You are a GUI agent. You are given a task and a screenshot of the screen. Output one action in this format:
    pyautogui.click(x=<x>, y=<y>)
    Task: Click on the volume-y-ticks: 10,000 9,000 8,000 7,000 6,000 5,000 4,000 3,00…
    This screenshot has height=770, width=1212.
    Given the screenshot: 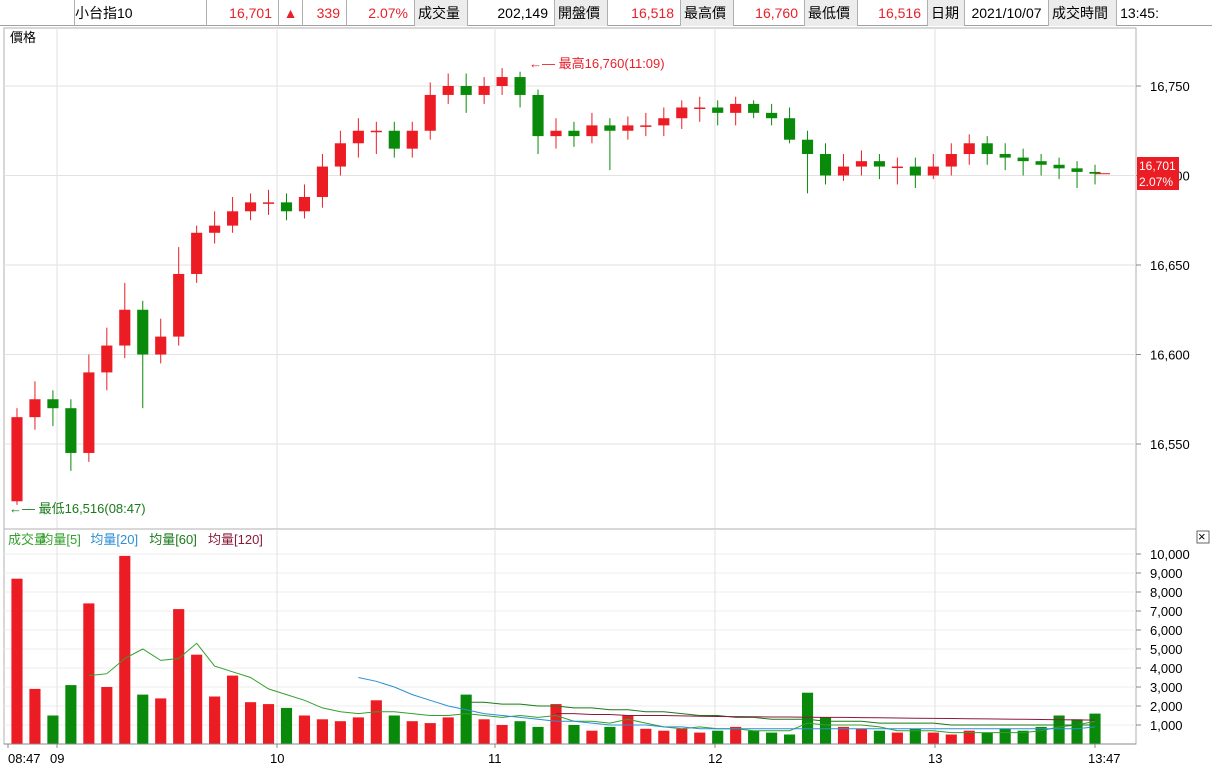 What is the action you would take?
    pyautogui.click(x=1163, y=640)
    